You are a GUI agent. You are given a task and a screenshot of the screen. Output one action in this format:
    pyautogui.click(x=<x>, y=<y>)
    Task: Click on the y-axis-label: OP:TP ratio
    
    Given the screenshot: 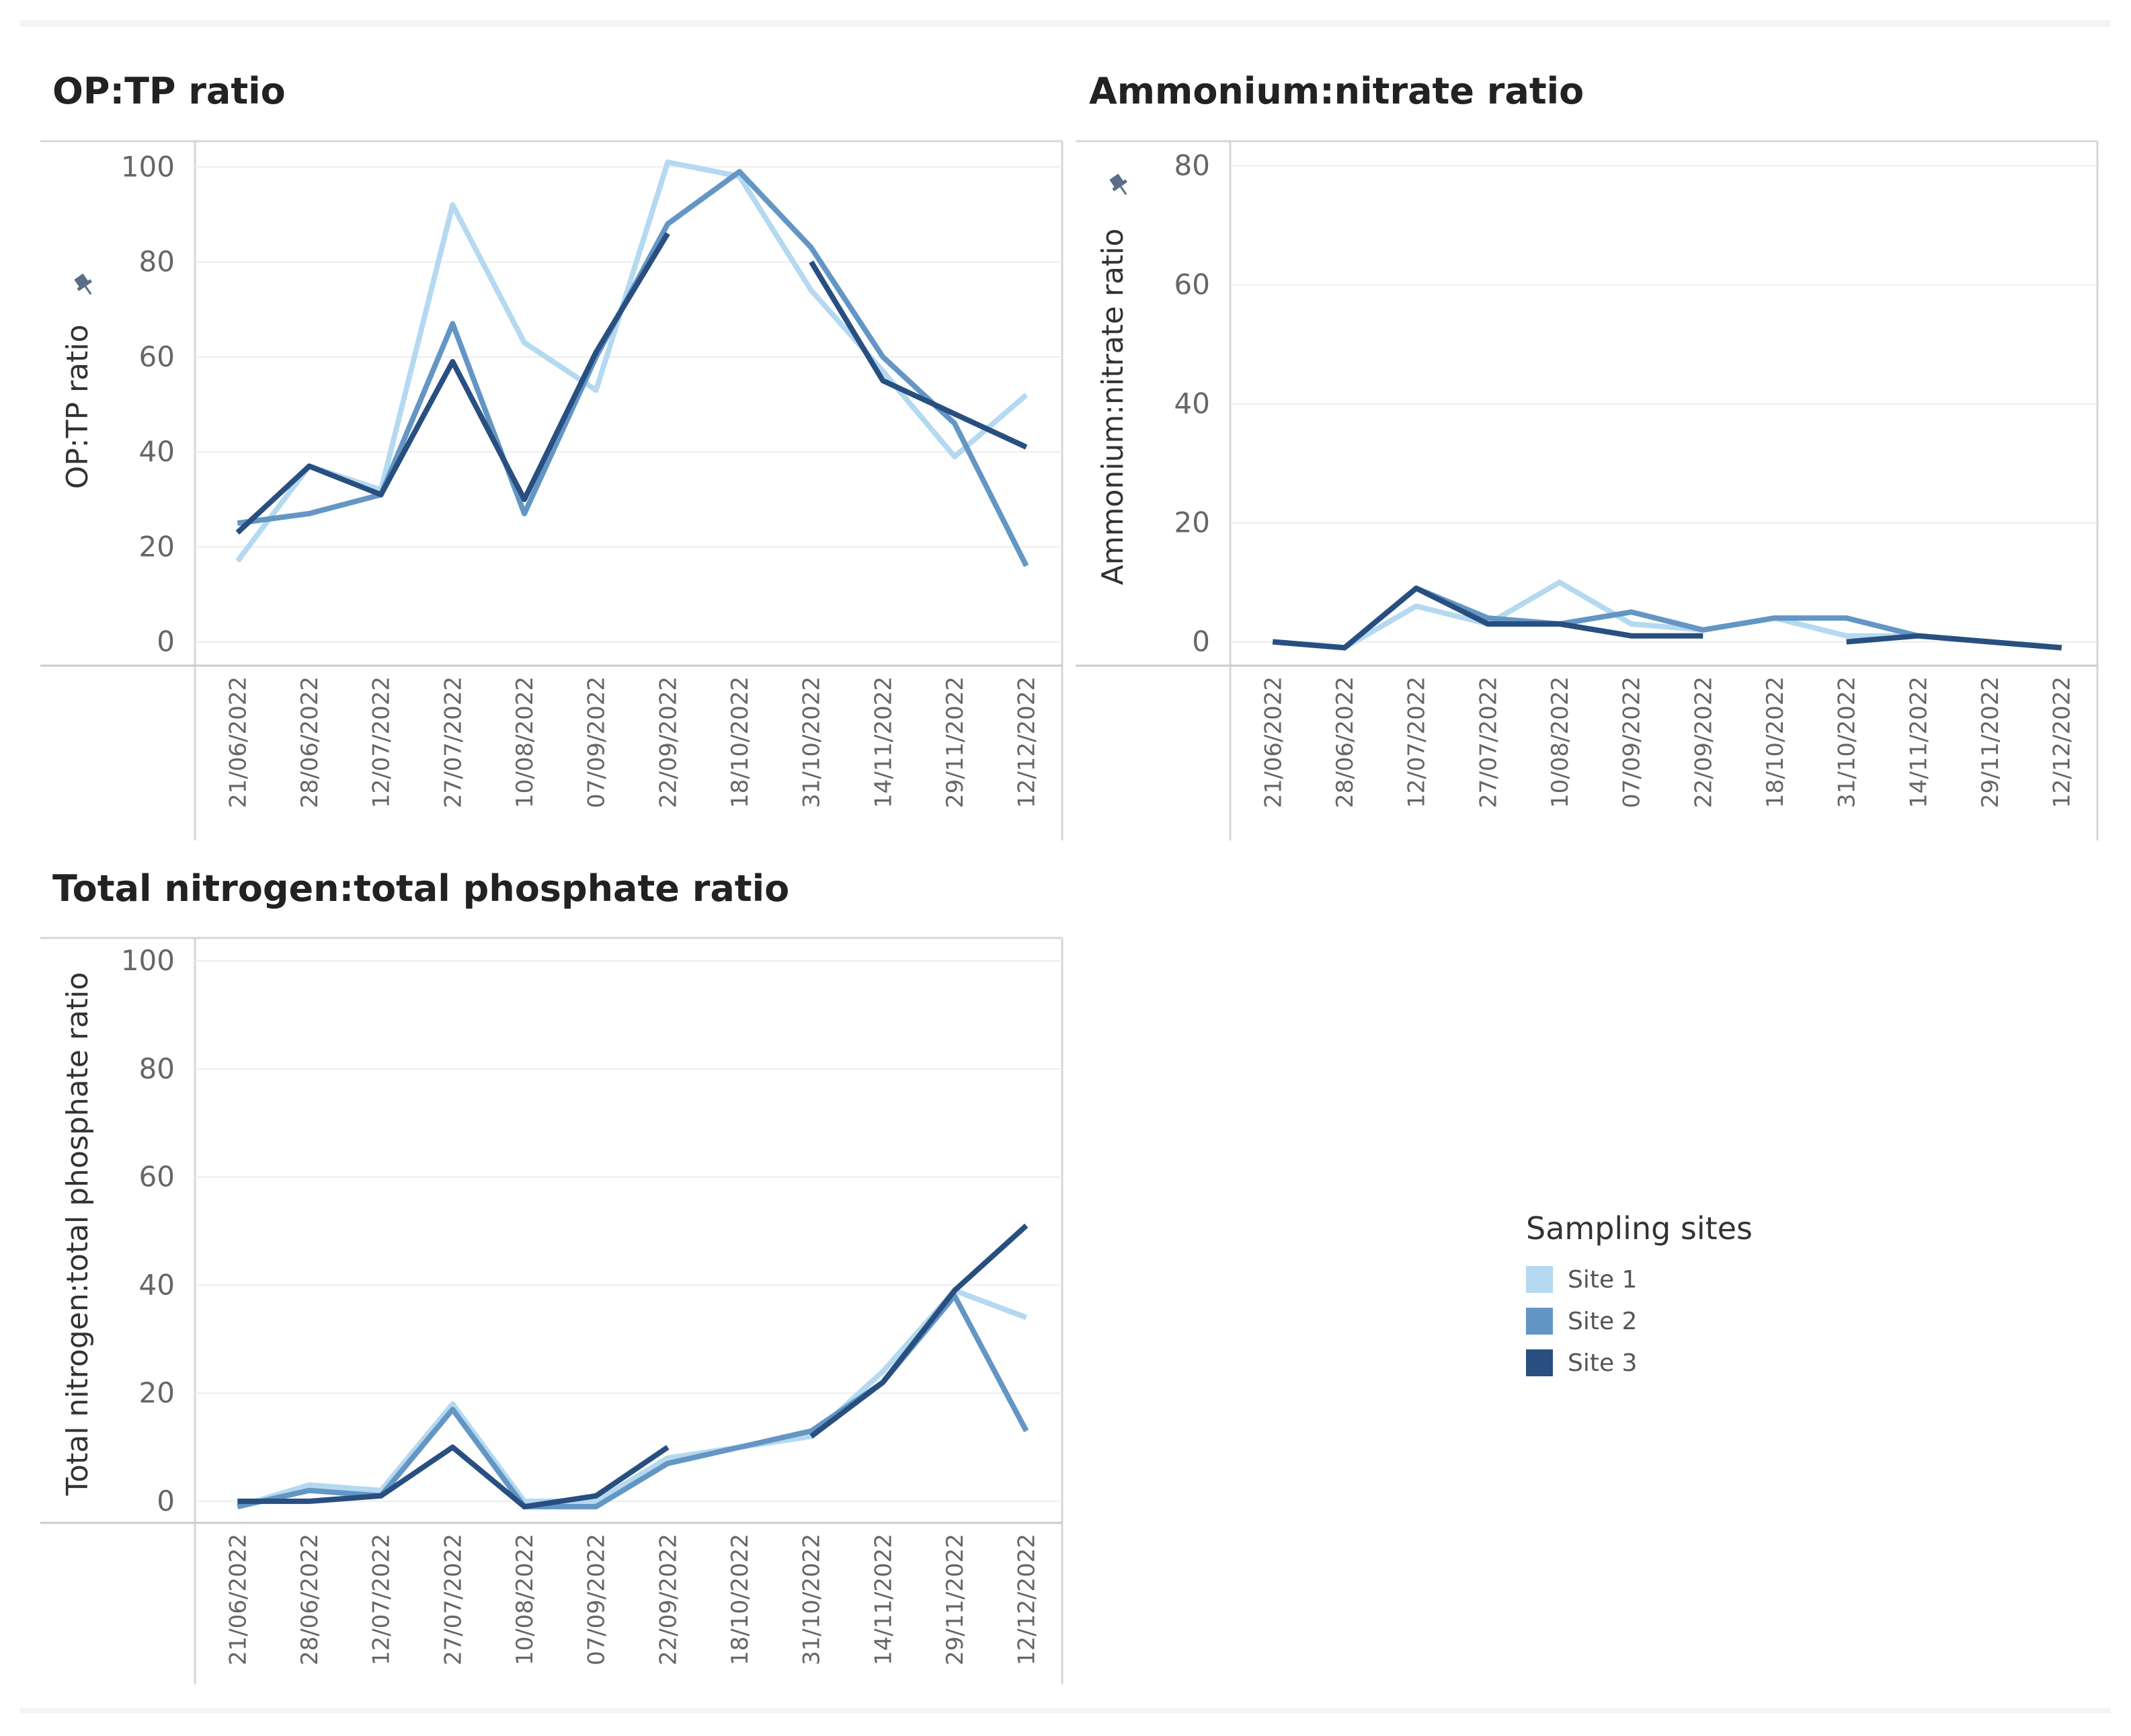 What is the action you would take?
    pyautogui.click(x=78, y=407)
    